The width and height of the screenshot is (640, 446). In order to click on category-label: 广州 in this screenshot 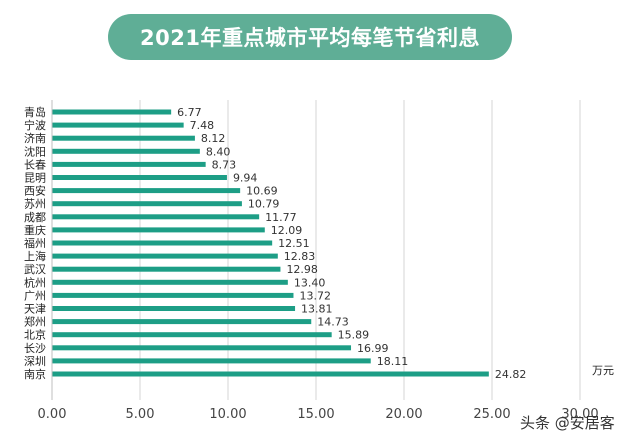, I will do `click(35, 295)`.